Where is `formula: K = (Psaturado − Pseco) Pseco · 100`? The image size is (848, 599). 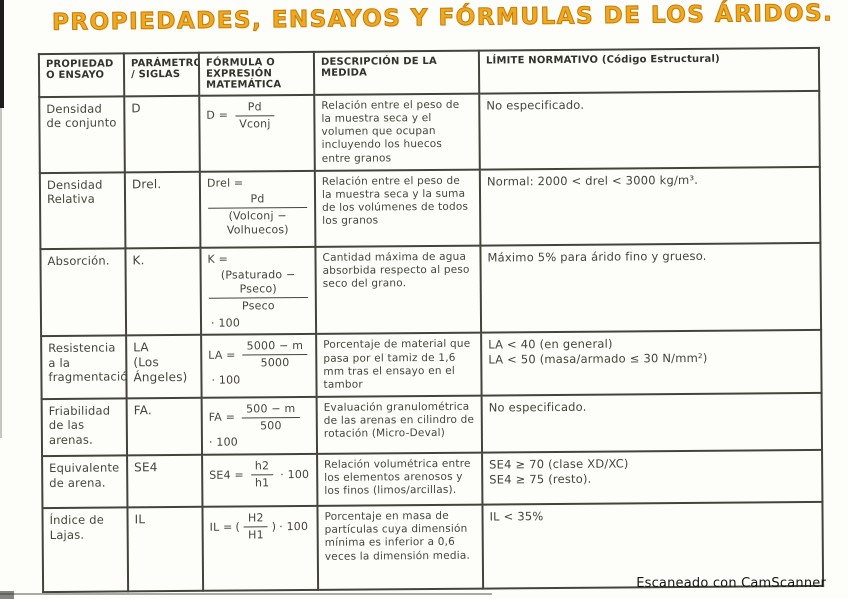 formula: K = (Psaturado − Pseco) Pseco · 100 is located at coordinates (258, 291).